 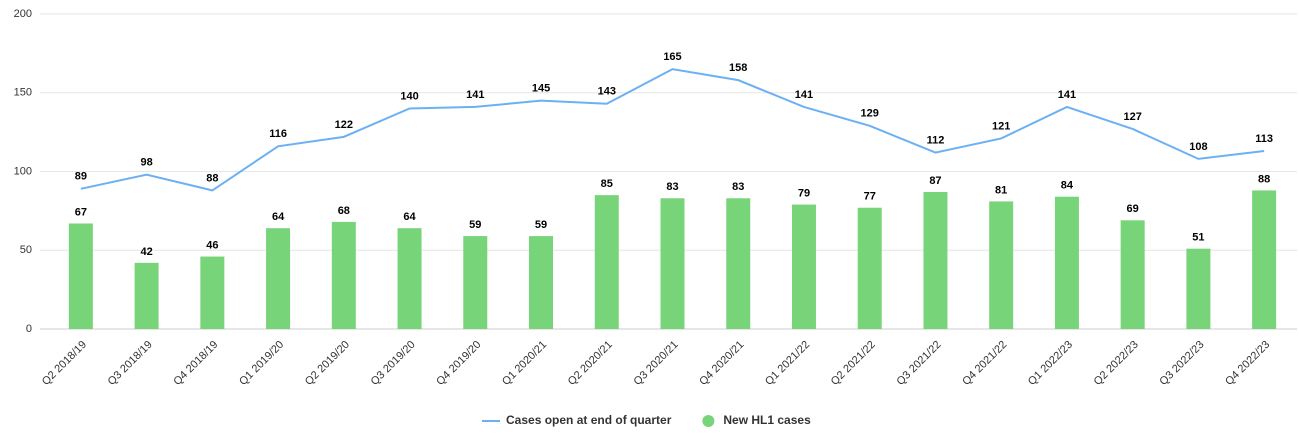 I want to click on x-tick-label: Q4 2022/23, so click(x=1247, y=363).